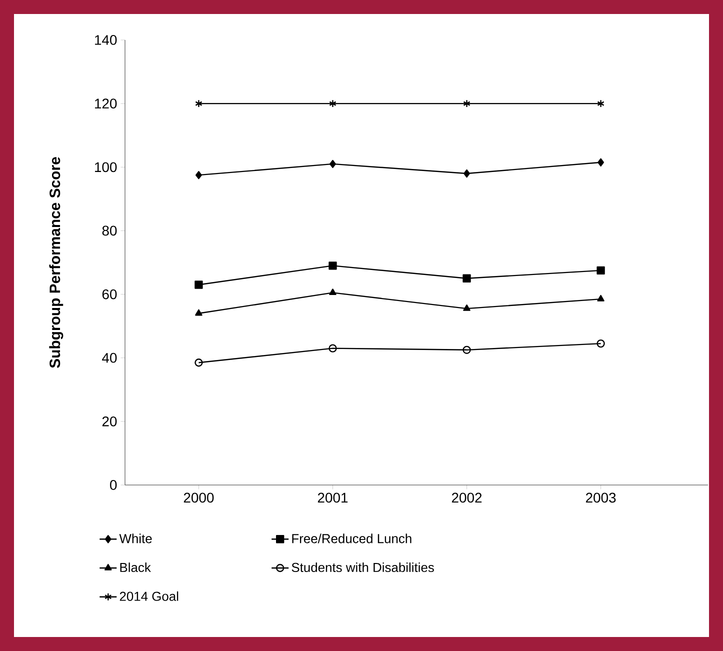 The image size is (723, 651). I want to click on legend-label: Students with Disabilities, so click(363, 567).